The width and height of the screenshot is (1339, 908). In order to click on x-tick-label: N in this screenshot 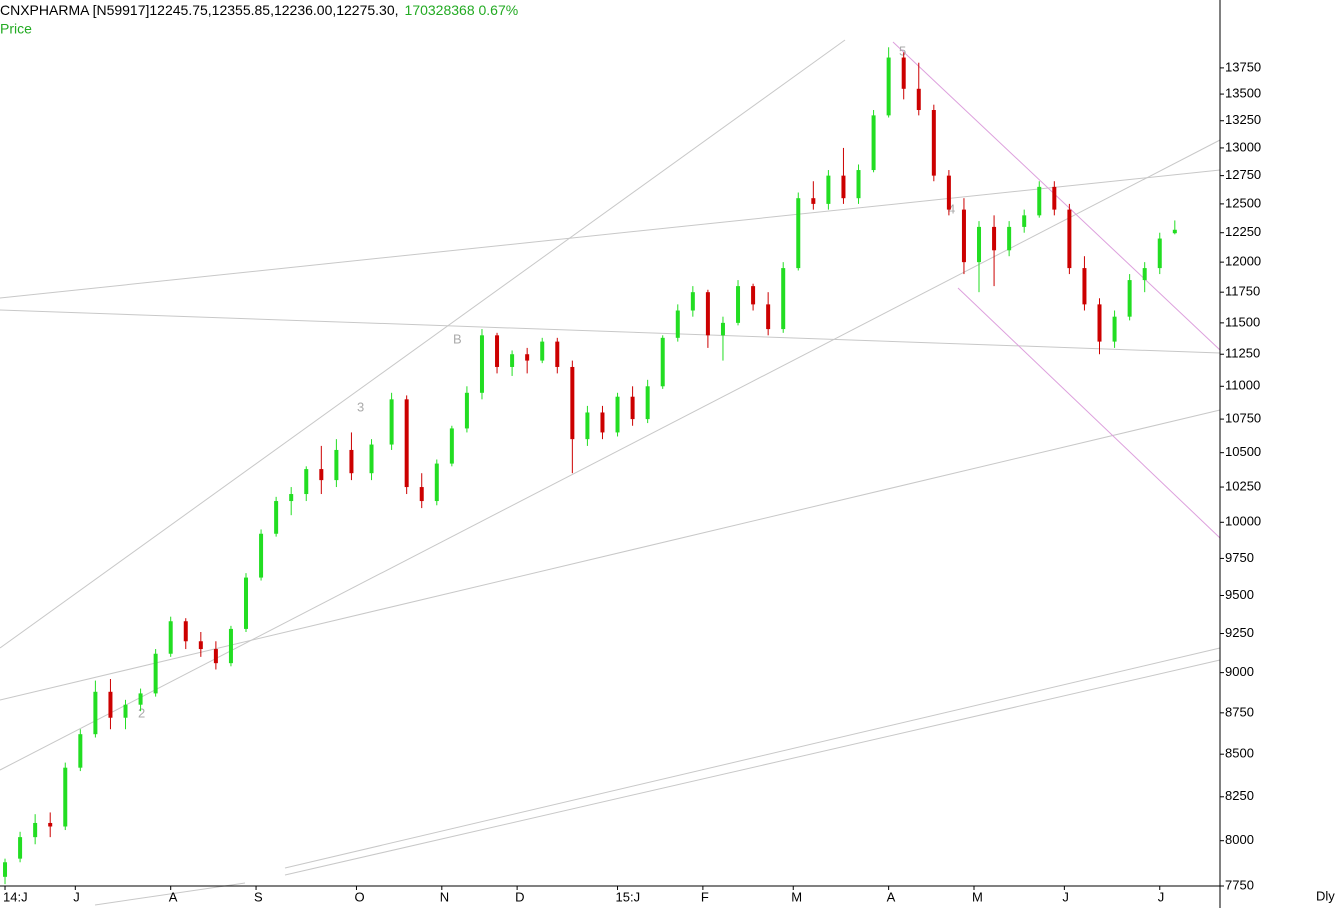, I will do `click(444, 896)`.